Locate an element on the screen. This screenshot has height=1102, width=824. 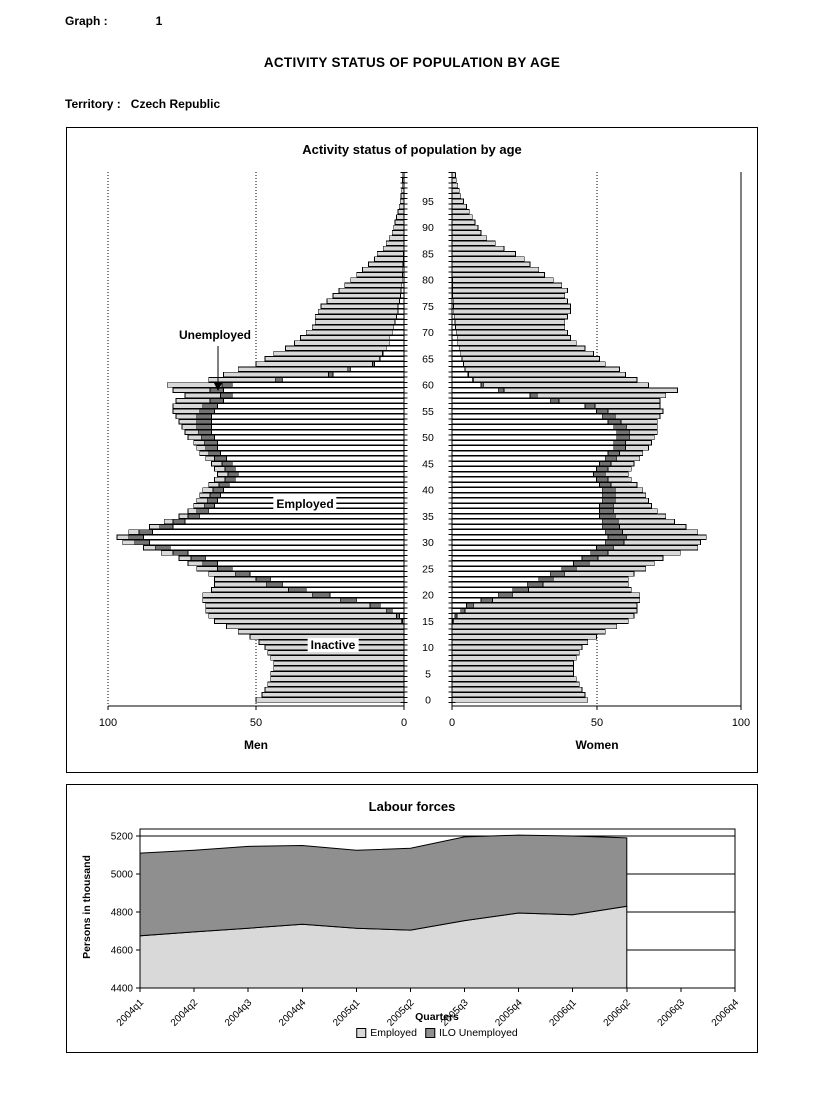
men-axis-label: Men is located at coordinates (256, 745).